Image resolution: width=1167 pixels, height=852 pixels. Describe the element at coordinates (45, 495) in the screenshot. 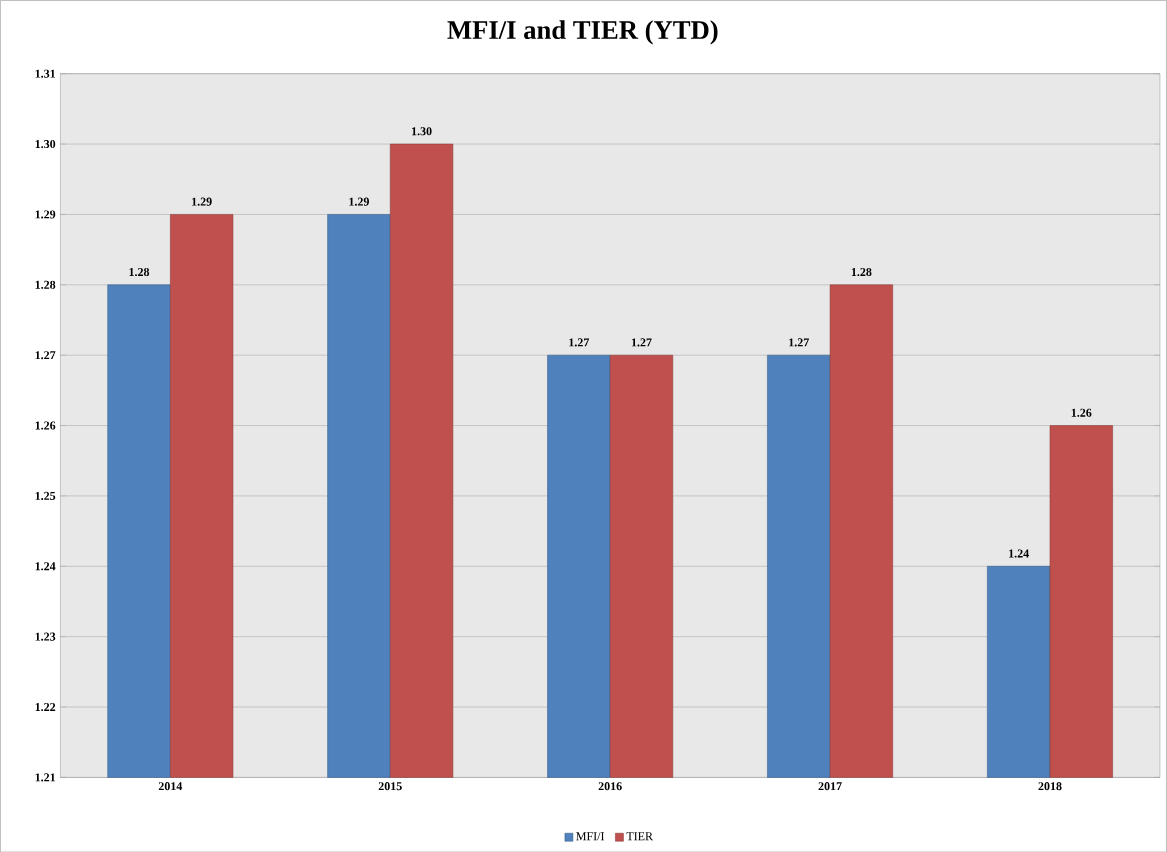

I see `y-tick-label: 1.25` at that location.